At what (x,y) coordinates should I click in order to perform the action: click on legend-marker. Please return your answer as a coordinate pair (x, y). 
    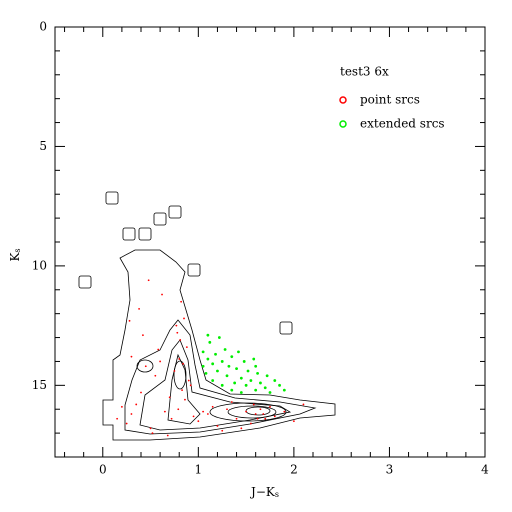
    Looking at the image, I should click on (343, 100).